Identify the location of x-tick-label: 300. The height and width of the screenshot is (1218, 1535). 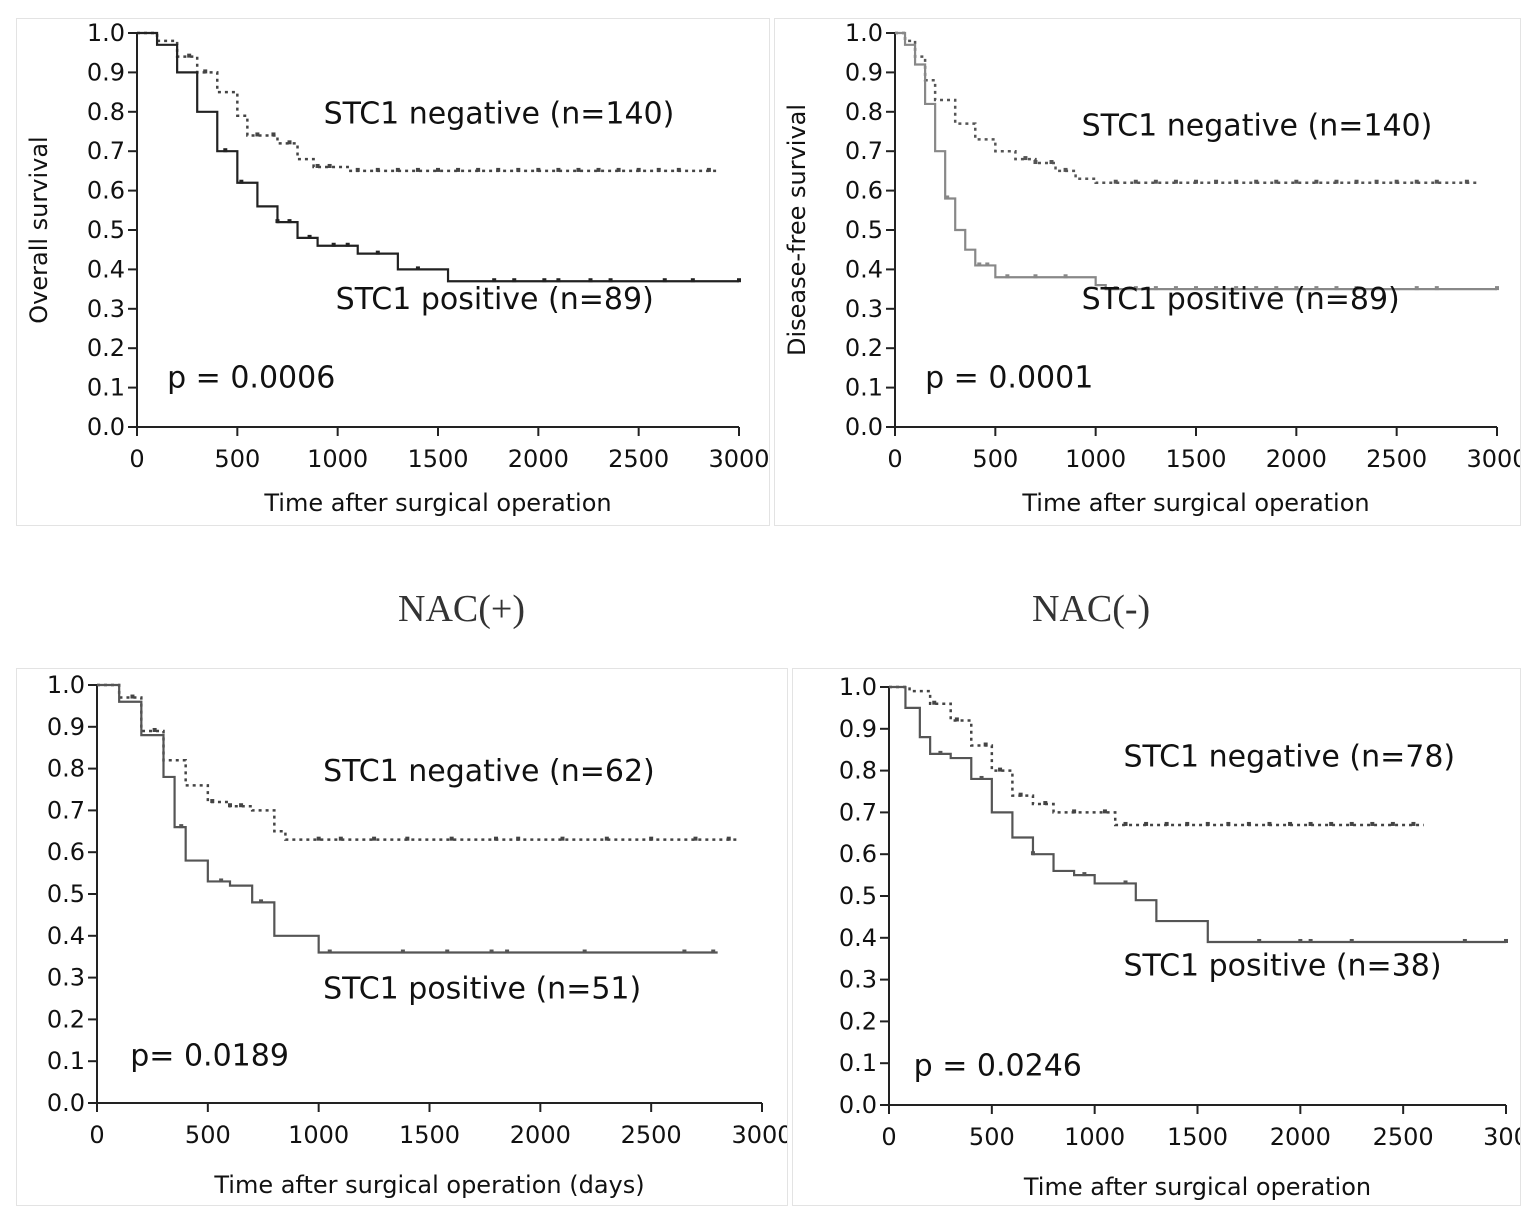
(1501, 1137).